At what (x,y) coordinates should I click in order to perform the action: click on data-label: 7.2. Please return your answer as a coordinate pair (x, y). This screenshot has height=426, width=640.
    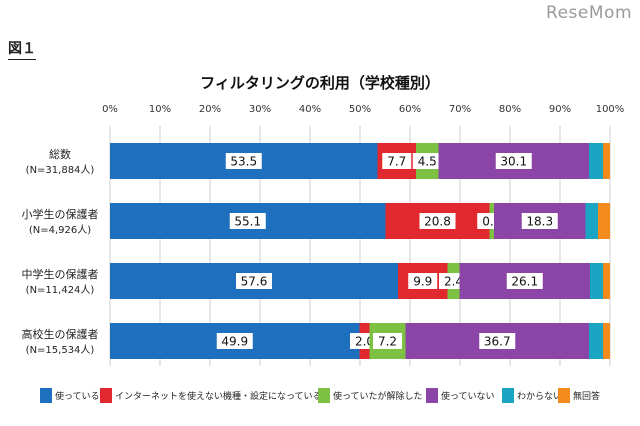
    Looking at the image, I should click on (387, 342).